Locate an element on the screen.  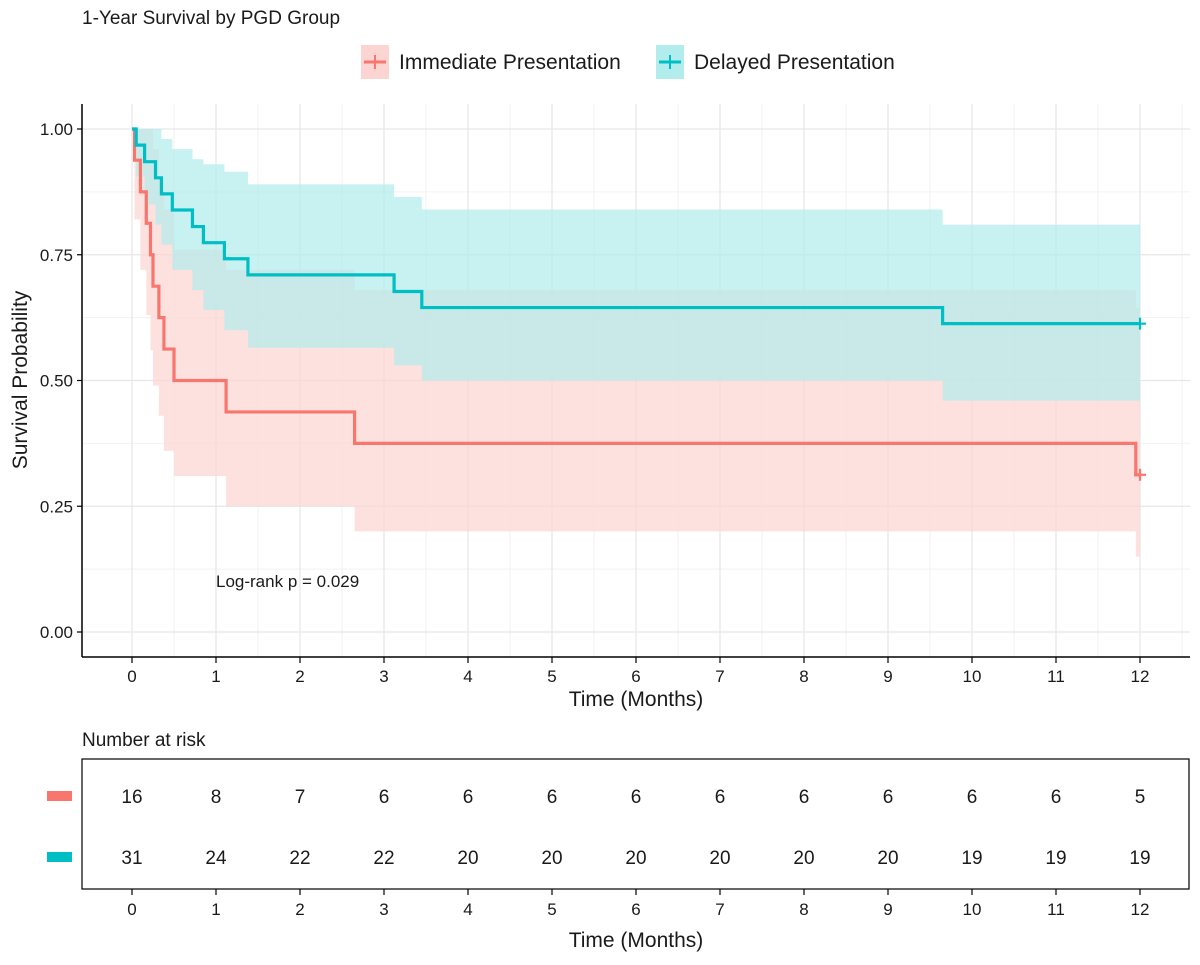
risk-table-x-ticks: 0 1 2 3 4 5 6 7 8 9 10 11 12 is located at coordinates (638, 904).